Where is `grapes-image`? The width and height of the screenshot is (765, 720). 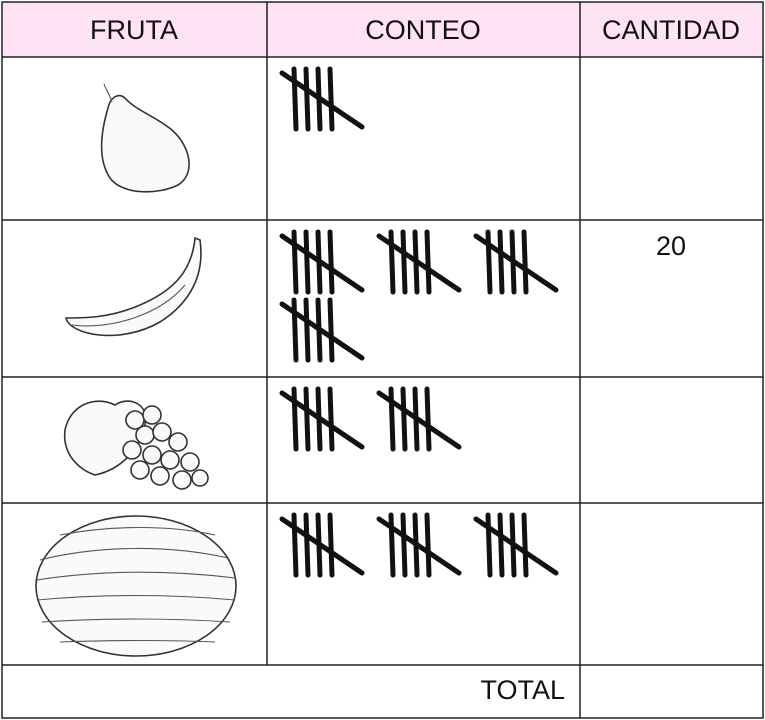
grapes-image is located at coordinates (136, 445).